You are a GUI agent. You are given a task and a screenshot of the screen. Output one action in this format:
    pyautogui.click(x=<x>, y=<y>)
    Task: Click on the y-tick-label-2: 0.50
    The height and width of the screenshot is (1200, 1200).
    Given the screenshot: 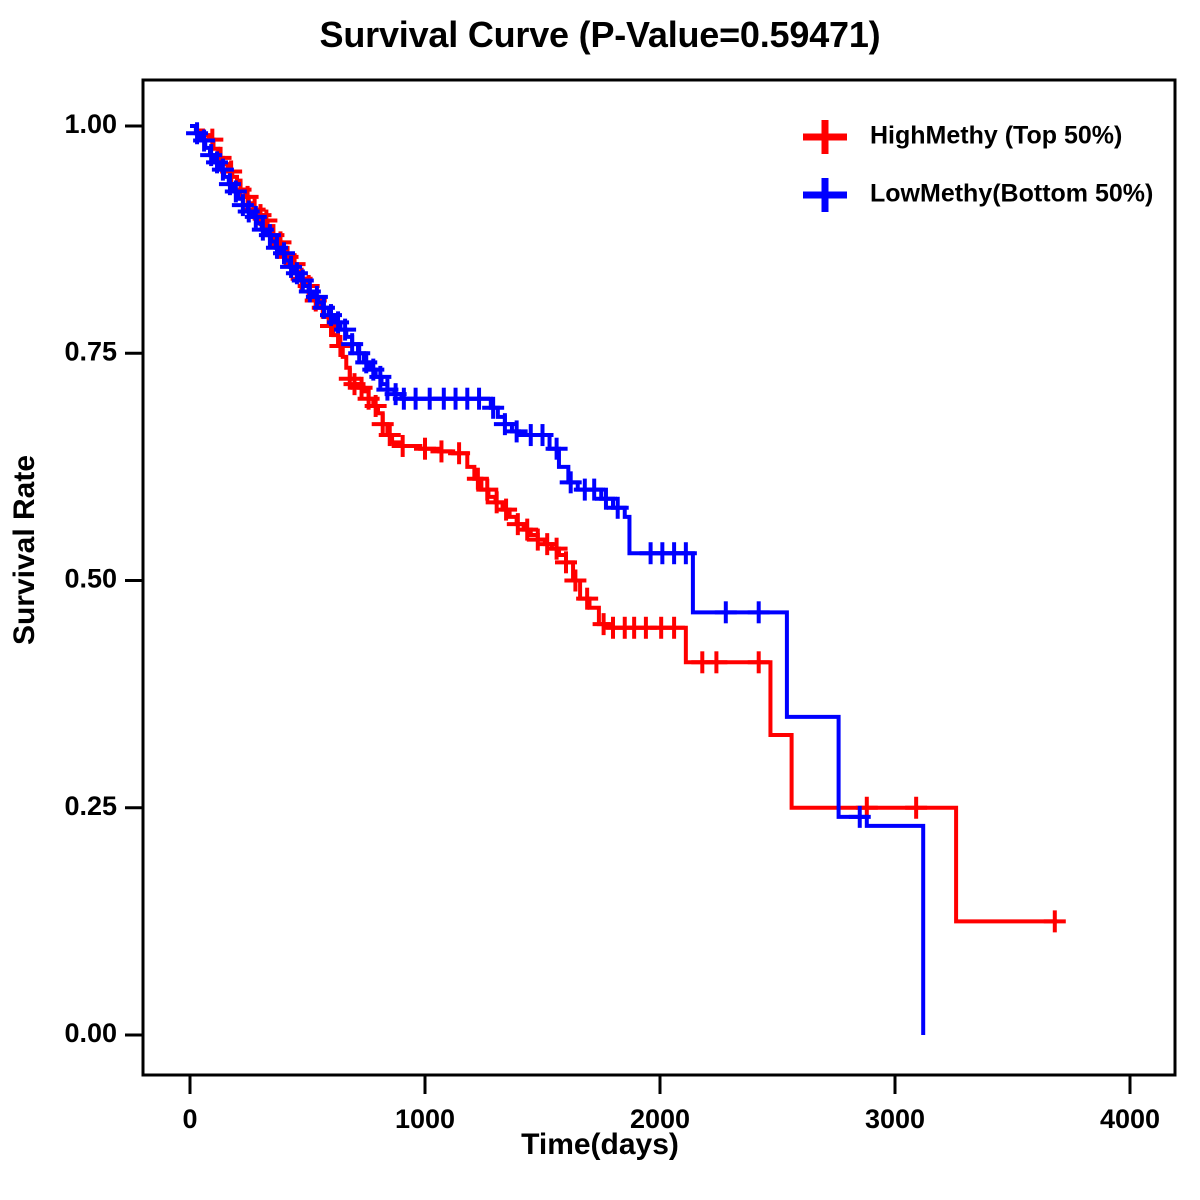 What is the action you would take?
    pyautogui.click(x=90, y=579)
    